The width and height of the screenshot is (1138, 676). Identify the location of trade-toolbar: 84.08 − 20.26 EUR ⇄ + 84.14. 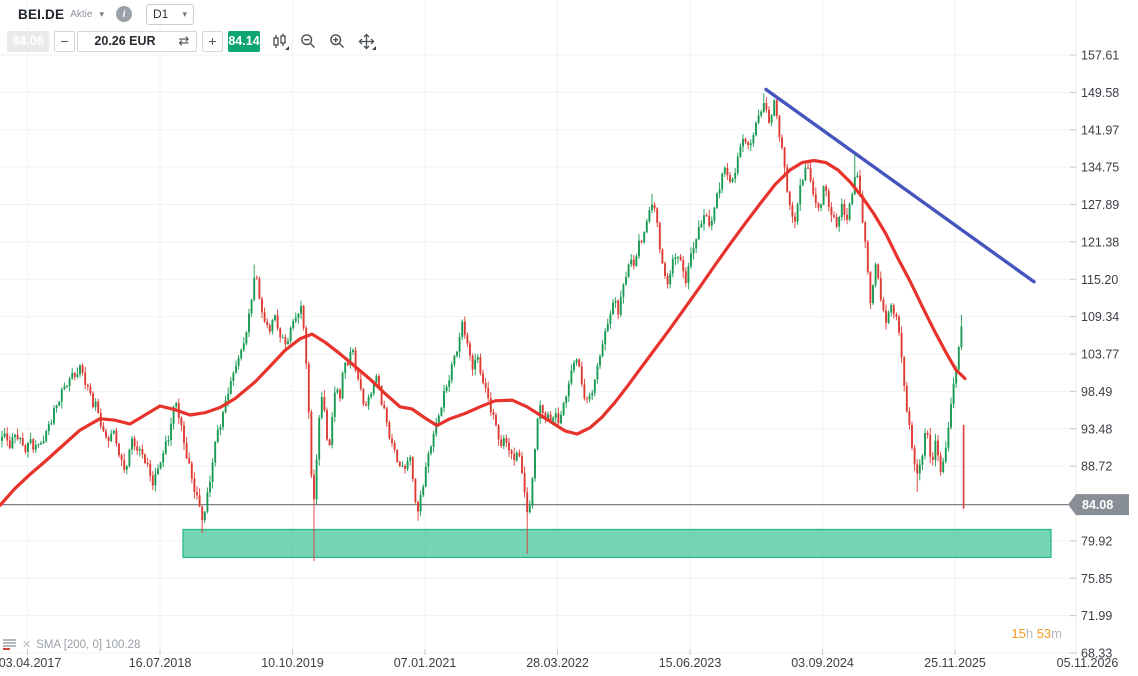
(188, 41).